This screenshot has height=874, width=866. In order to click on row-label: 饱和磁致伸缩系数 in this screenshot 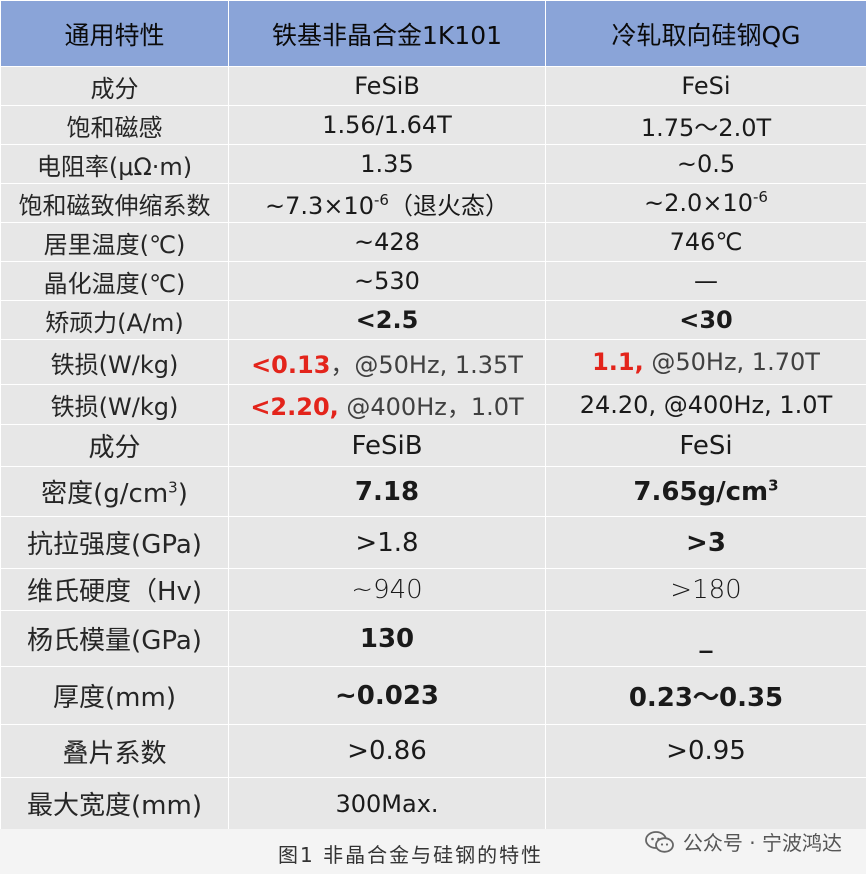, I will do `click(114, 203)`.